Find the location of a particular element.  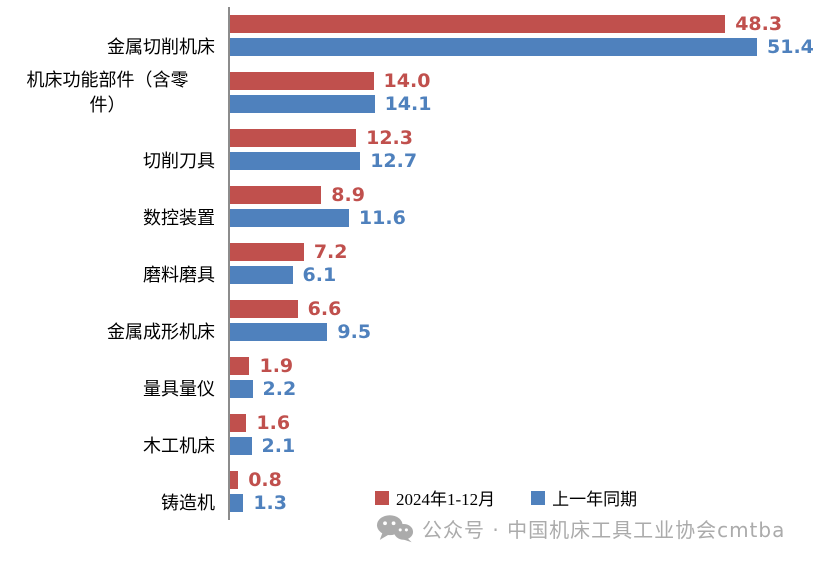

category-label-cell: 机床功能部件（含零件） is located at coordinates (114, 92).